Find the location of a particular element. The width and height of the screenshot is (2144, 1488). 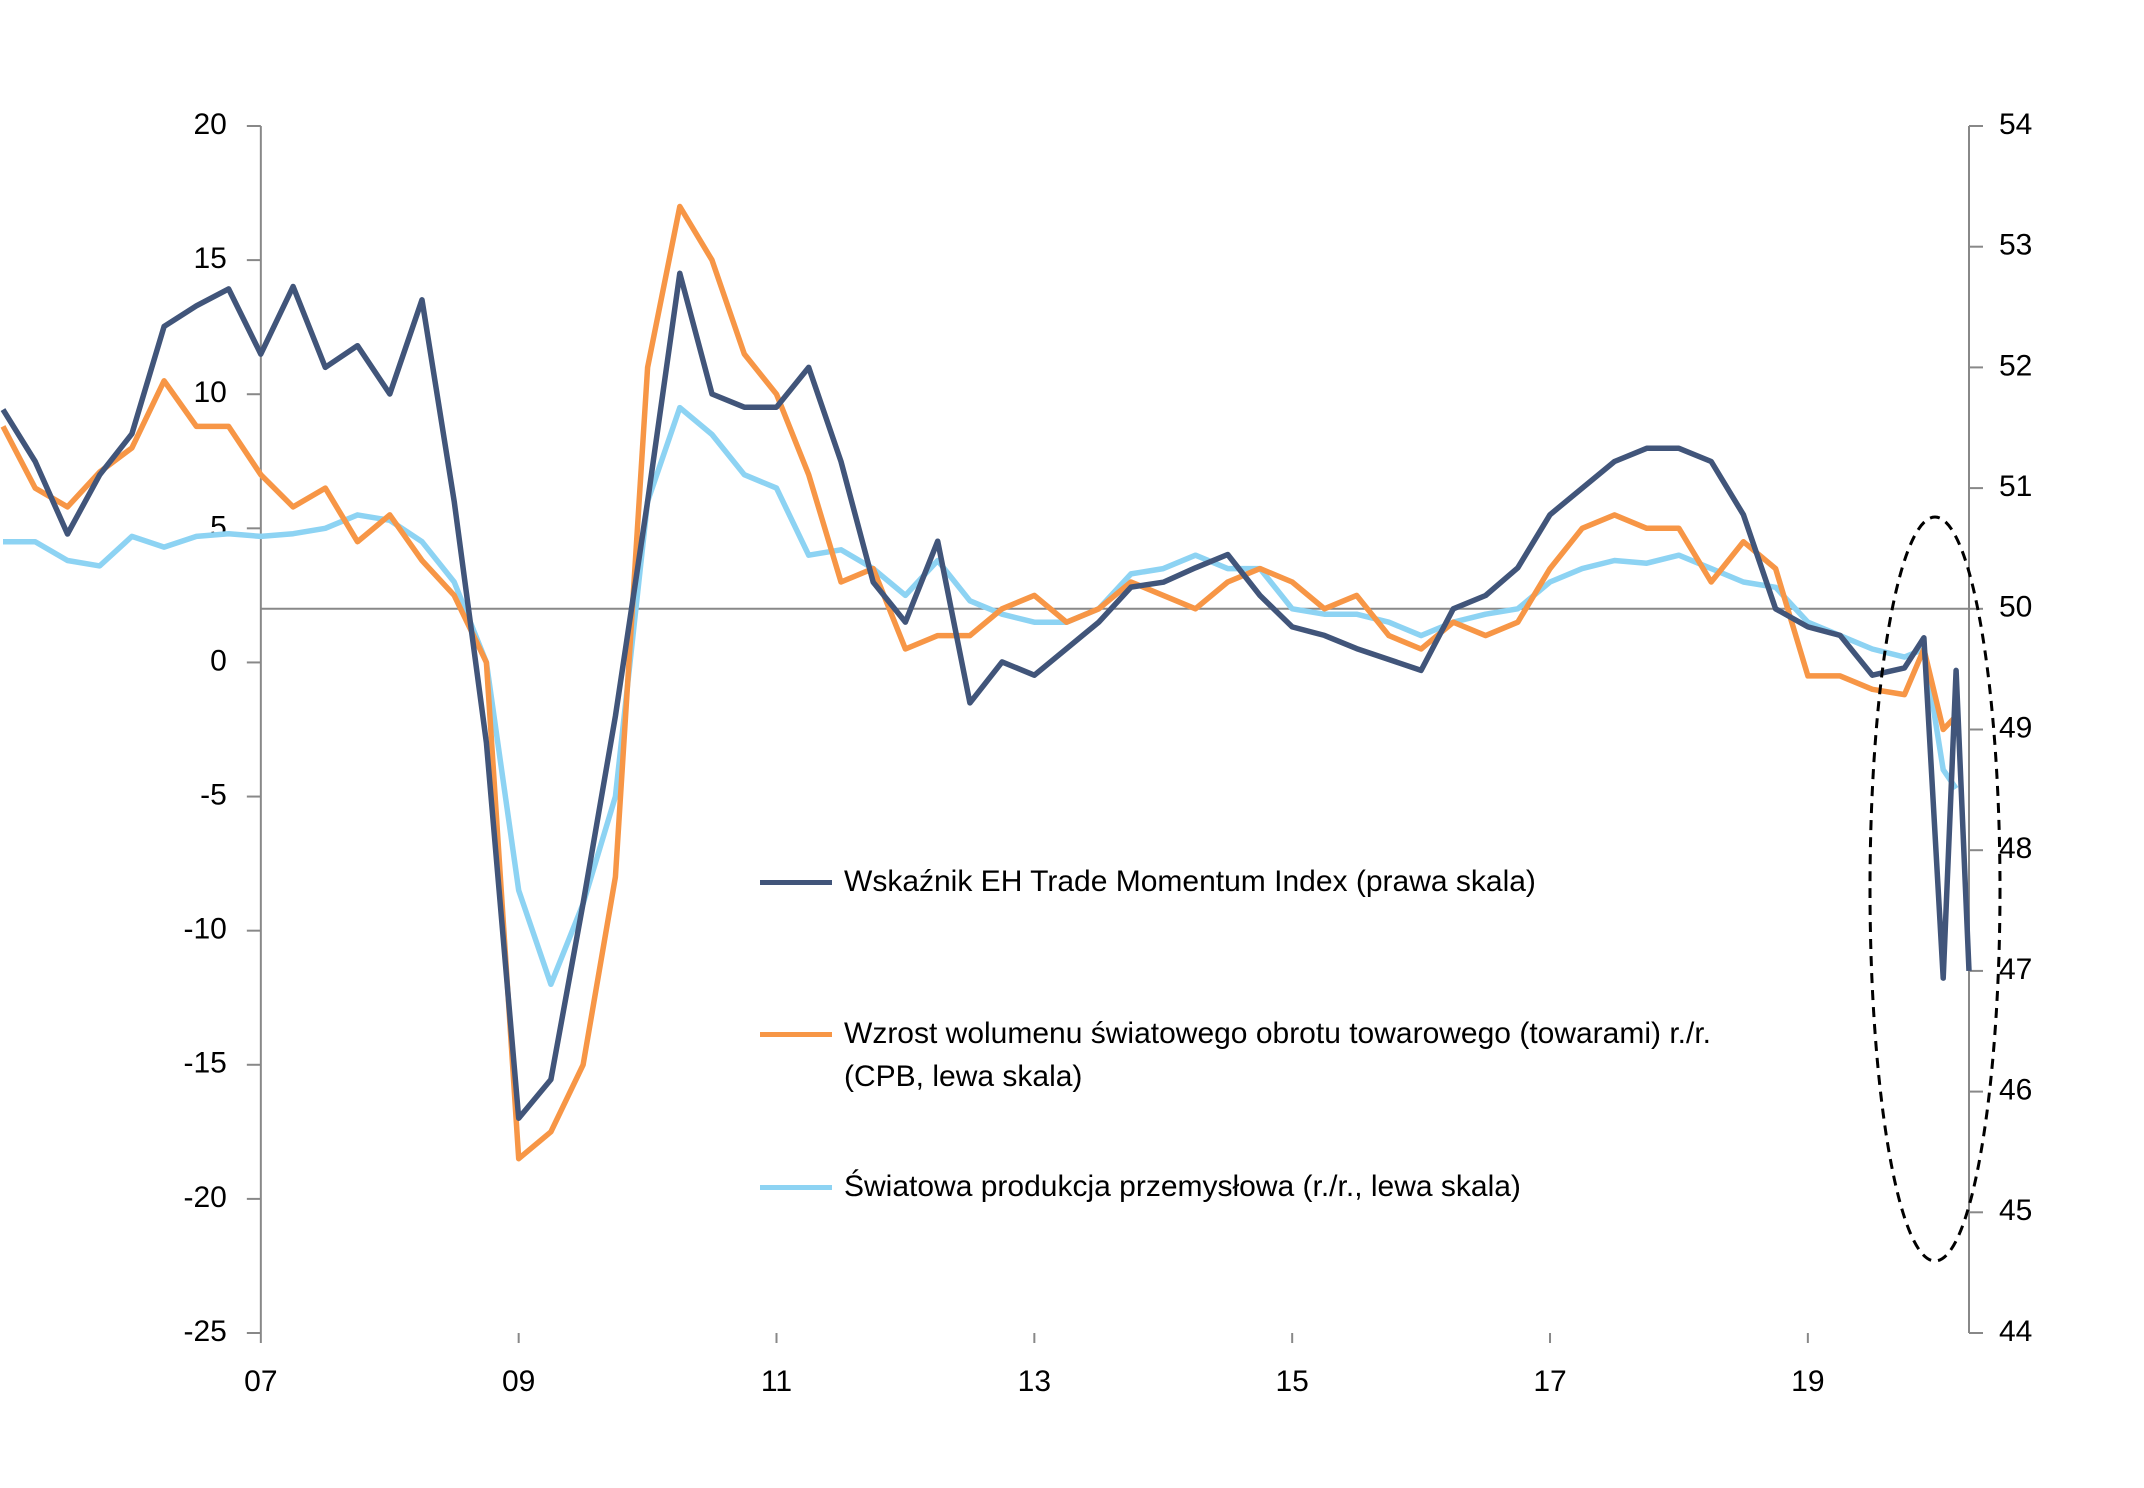

y2-tick-label: 54 is located at coordinates (2015, 124).